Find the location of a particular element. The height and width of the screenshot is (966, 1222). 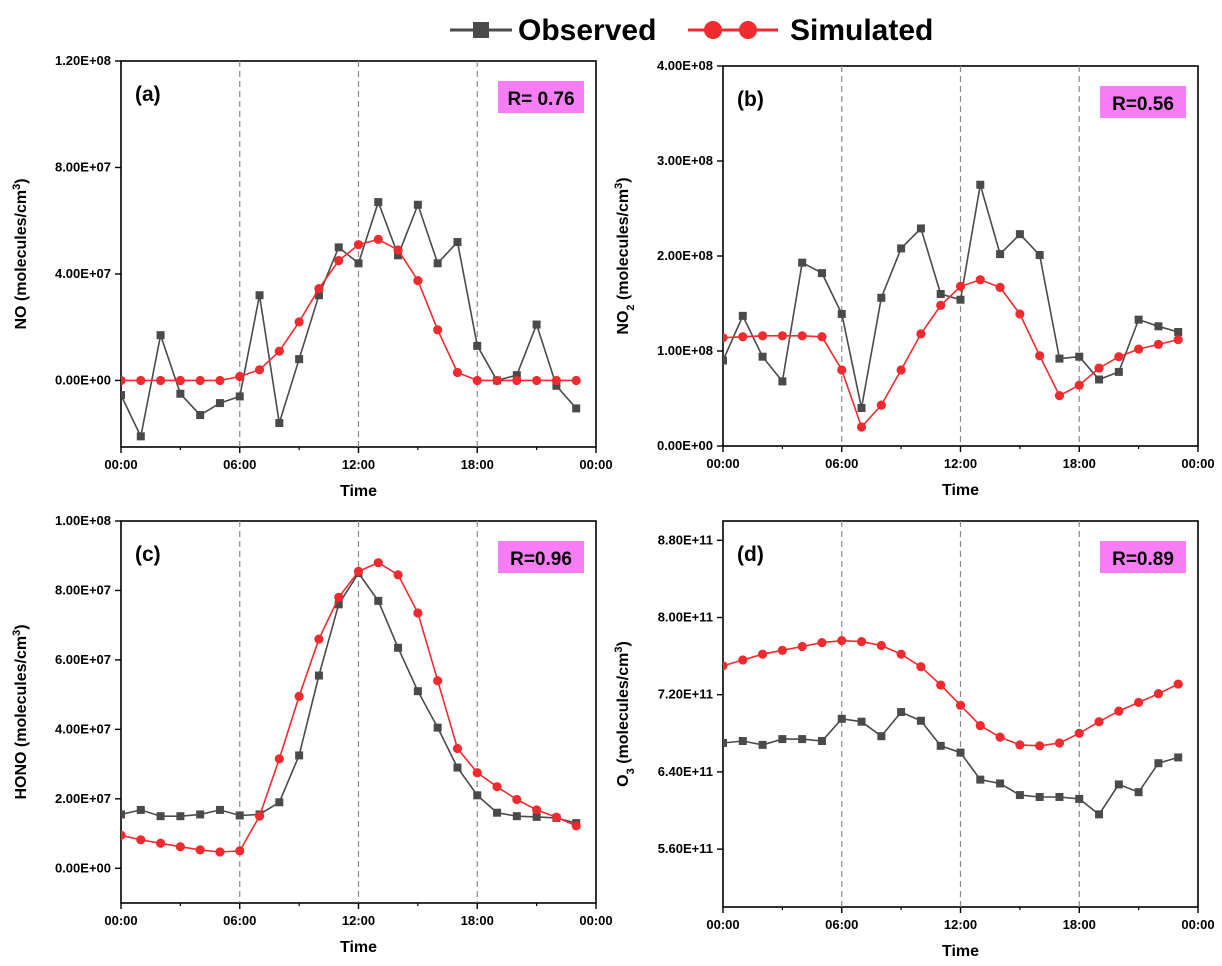

panel-label: (b) is located at coordinates (750, 99).